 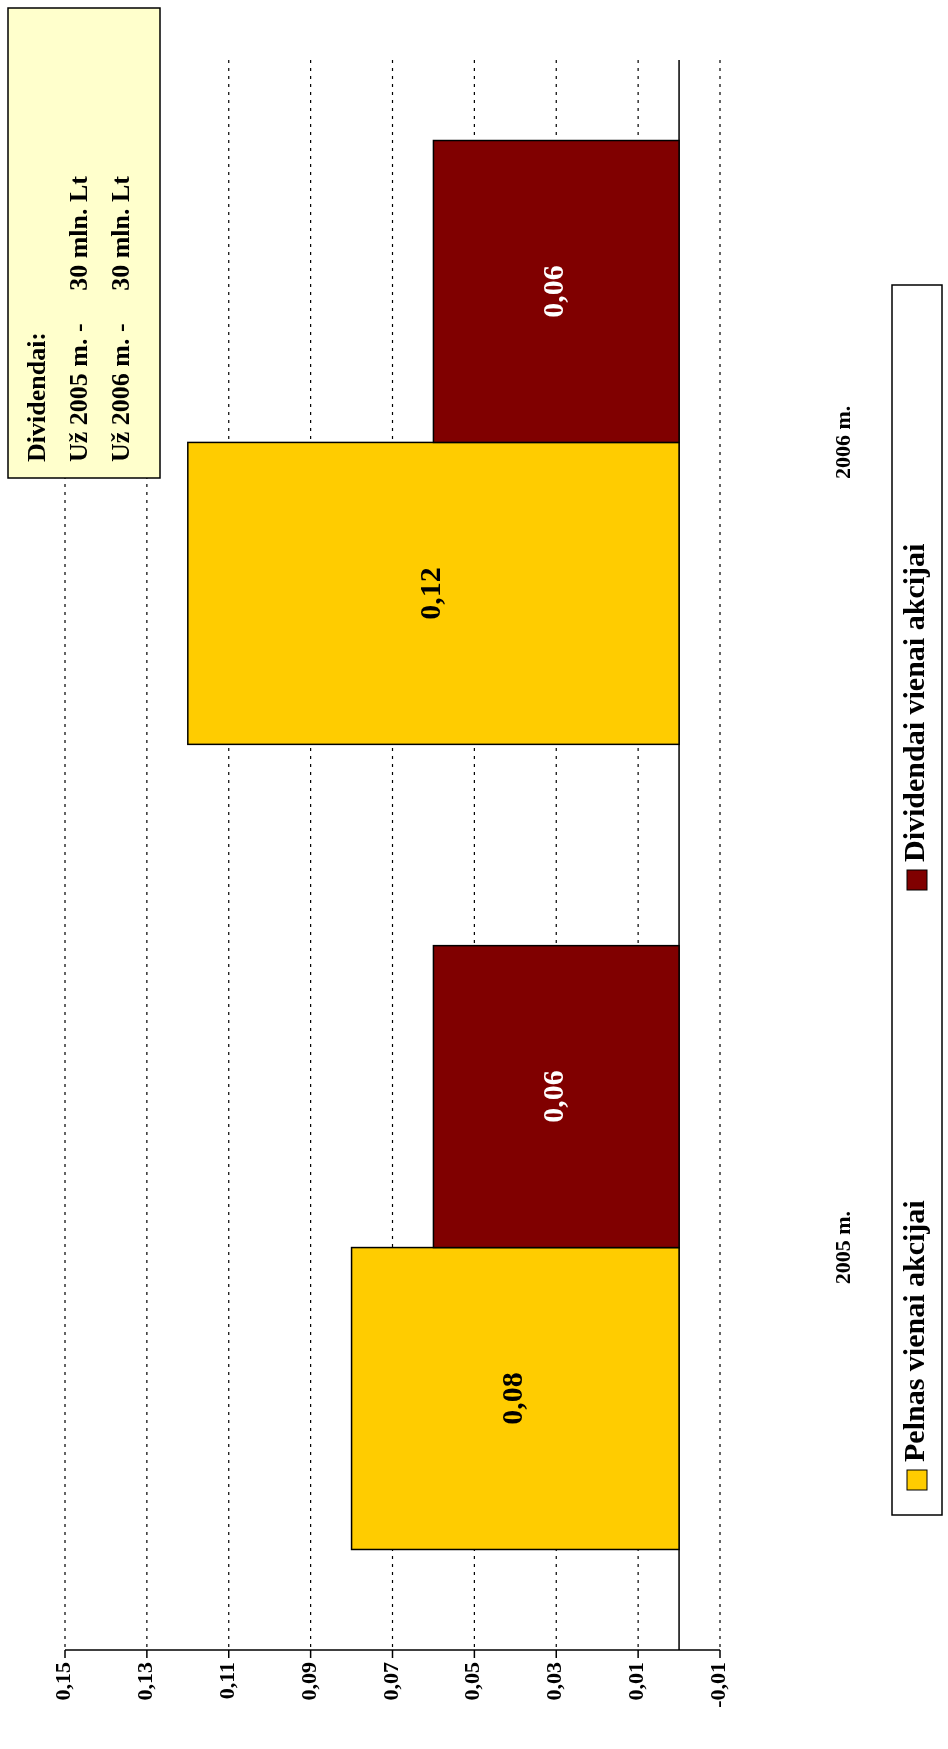 I want to click on x-tick-label: 0,03, so click(x=554, y=1681).